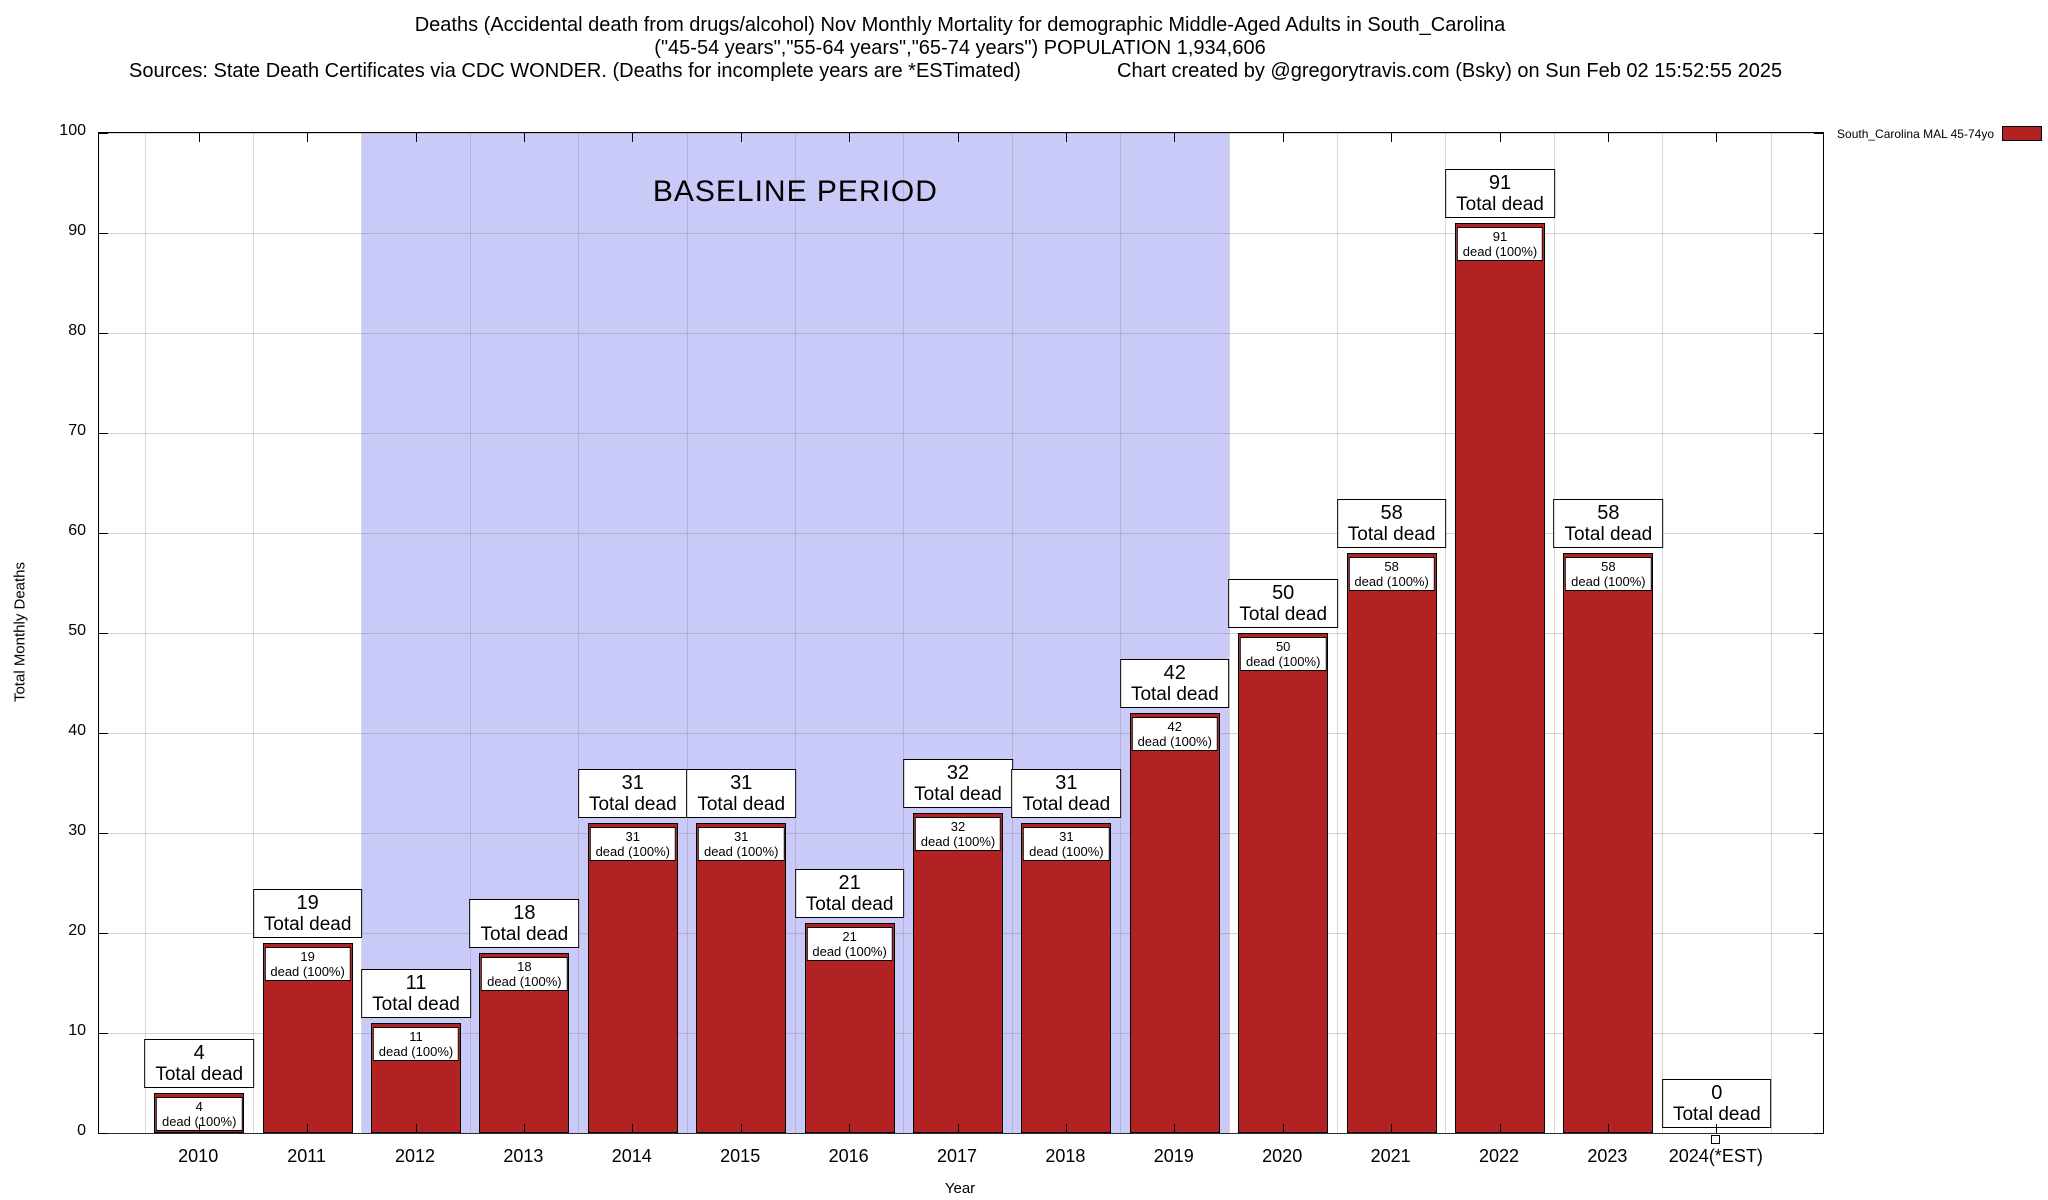 The image size is (2048, 1200). What do you see at coordinates (199, 1063) in the screenshot?
I see `bar-total-label: 4 Total dead` at bounding box center [199, 1063].